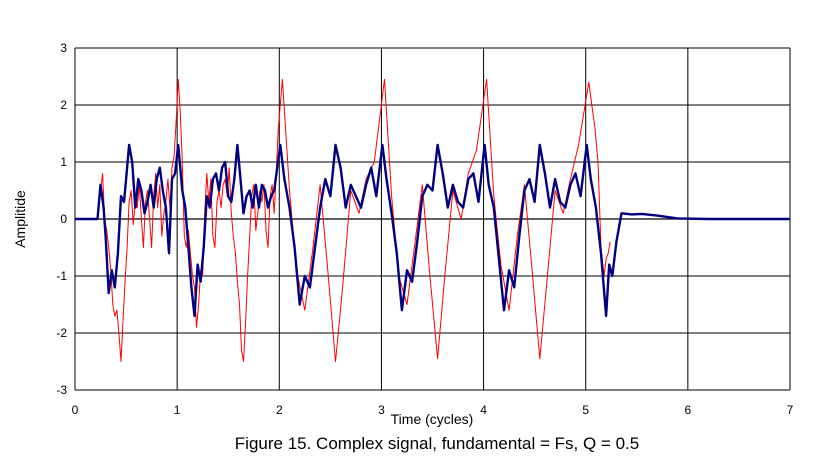 The width and height of the screenshot is (815, 466). I want to click on x-tick-label-2: 2, so click(279, 410).